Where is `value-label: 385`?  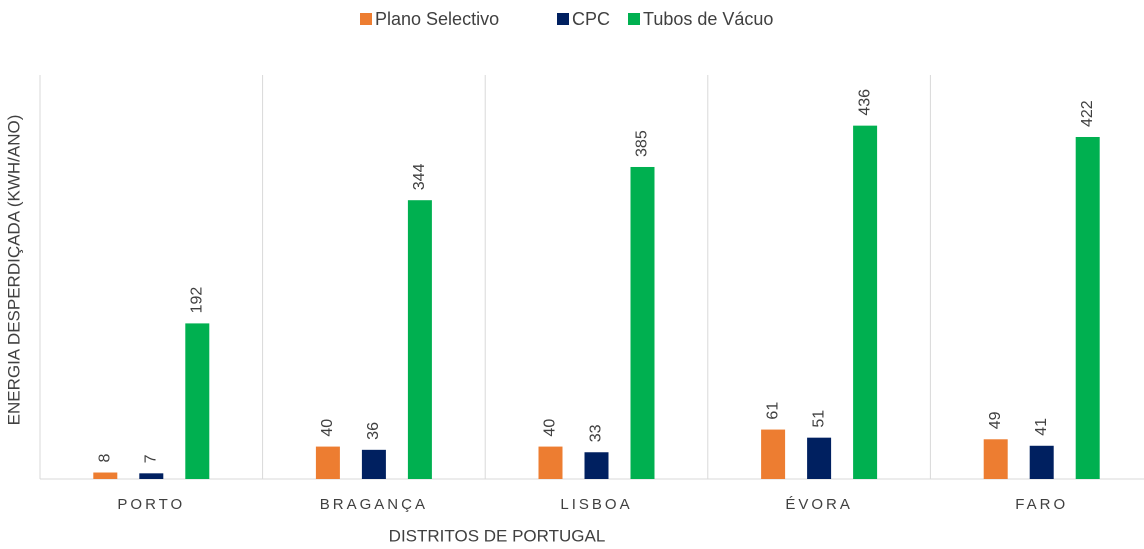
value-label: 385 is located at coordinates (642, 143).